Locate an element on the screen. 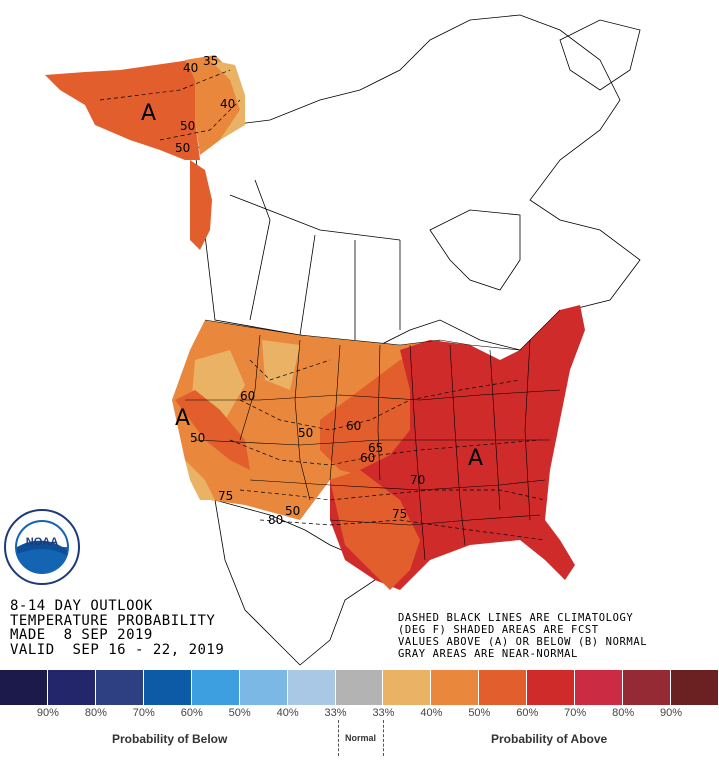  conus-shade-60-west is located at coordinates (212, 430).